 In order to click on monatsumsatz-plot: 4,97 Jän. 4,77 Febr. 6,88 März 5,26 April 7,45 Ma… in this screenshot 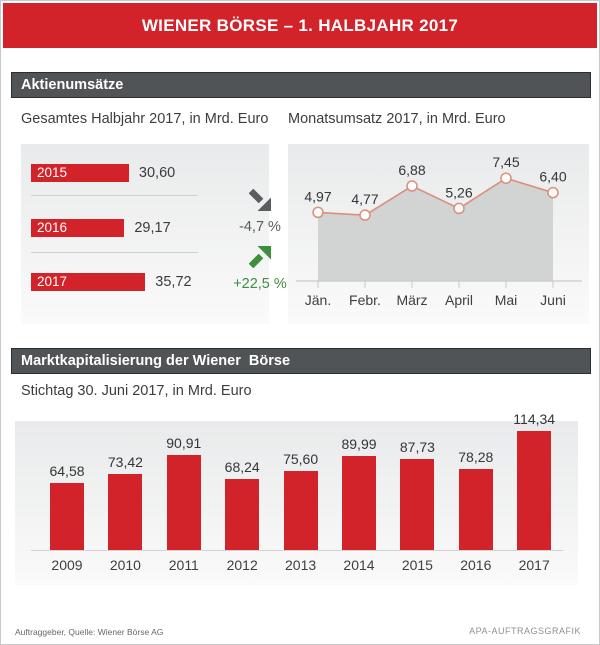, I will do `click(439, 231)`.